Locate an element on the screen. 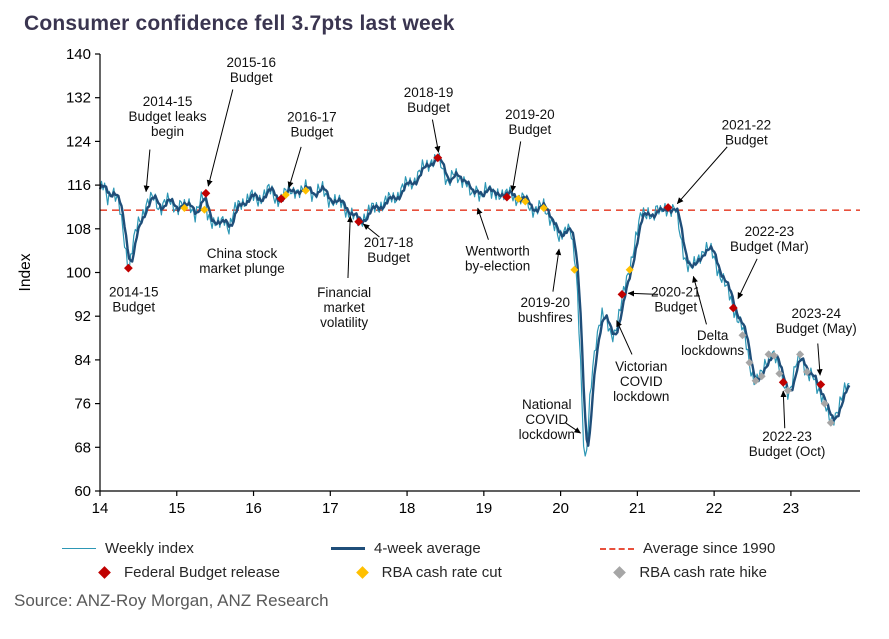  annotation-text: 2015-16 Budget is located at coordinates (251, 70).